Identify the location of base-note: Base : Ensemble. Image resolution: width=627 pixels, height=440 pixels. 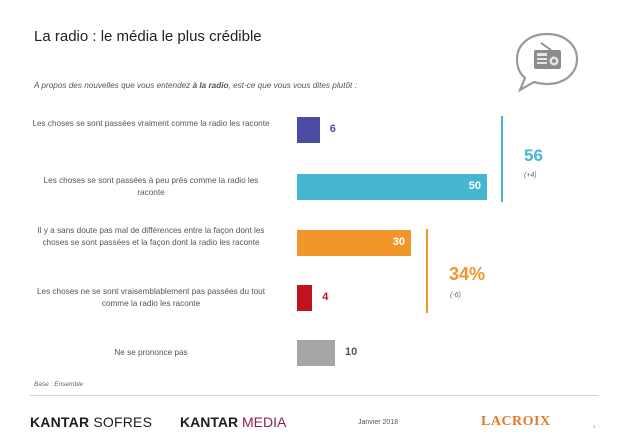
(59, 384).